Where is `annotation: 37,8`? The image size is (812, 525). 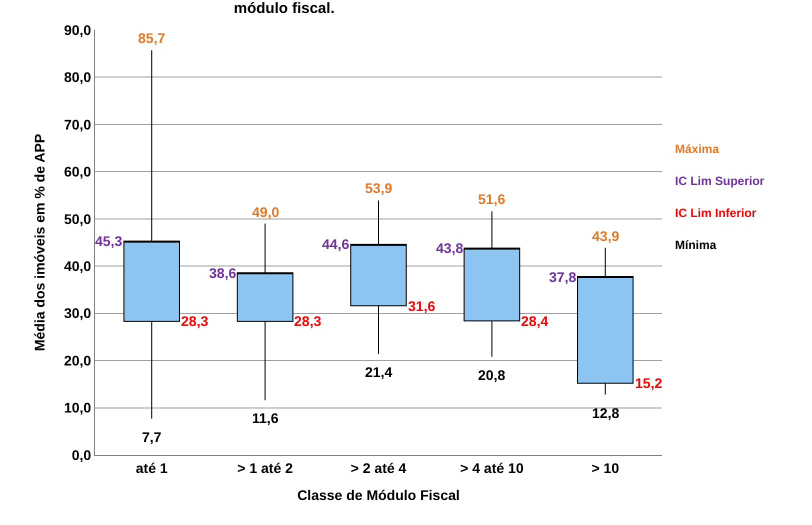
annotation: 37,8 is located at coordinates (562, 277).